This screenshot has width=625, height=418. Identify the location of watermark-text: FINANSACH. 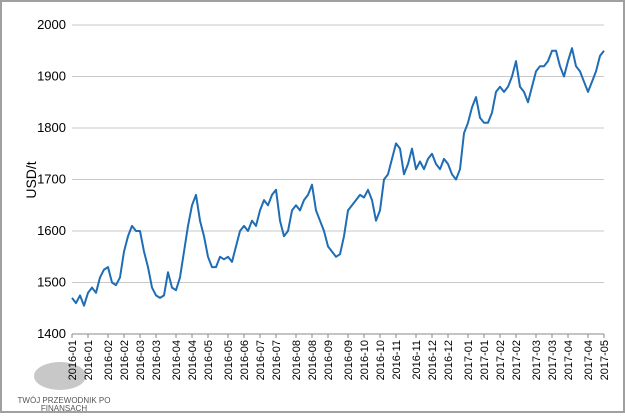
(64, 408).